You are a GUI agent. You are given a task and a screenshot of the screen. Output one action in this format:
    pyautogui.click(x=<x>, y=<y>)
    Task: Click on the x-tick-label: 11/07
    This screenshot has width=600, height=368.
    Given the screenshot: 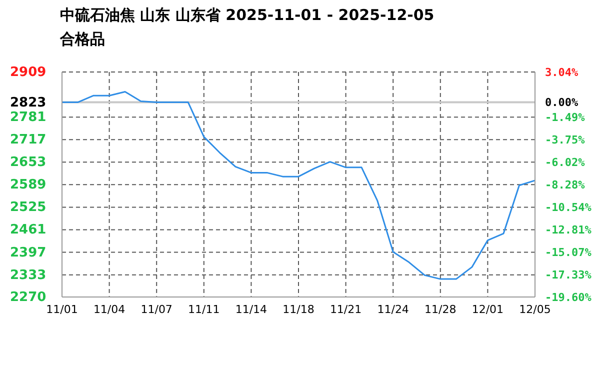 What is the action you would take?
    pyautogui.click(x=156, y=309)
    